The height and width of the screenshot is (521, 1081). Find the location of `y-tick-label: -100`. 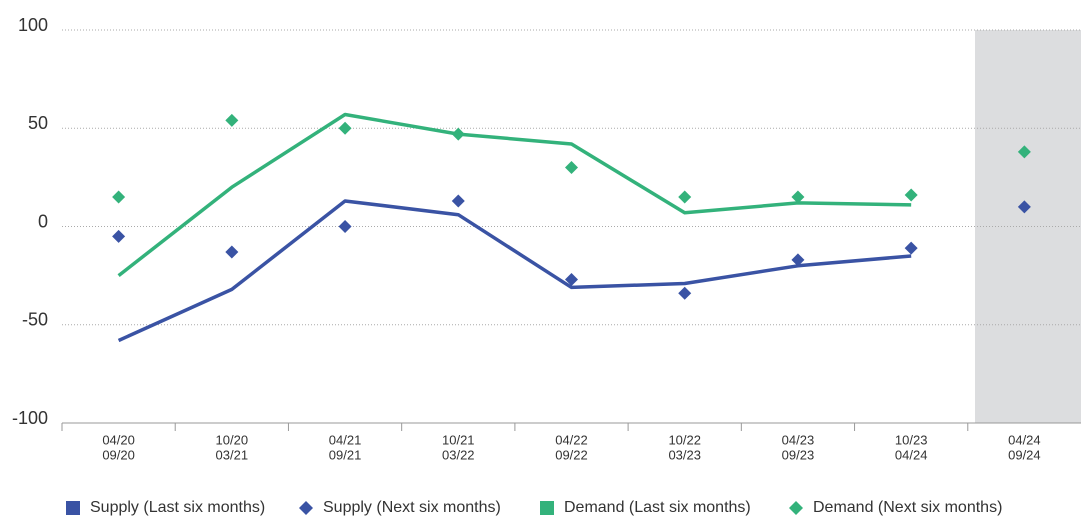

y-tick-label: -100 is located at coordinates (30, 418).